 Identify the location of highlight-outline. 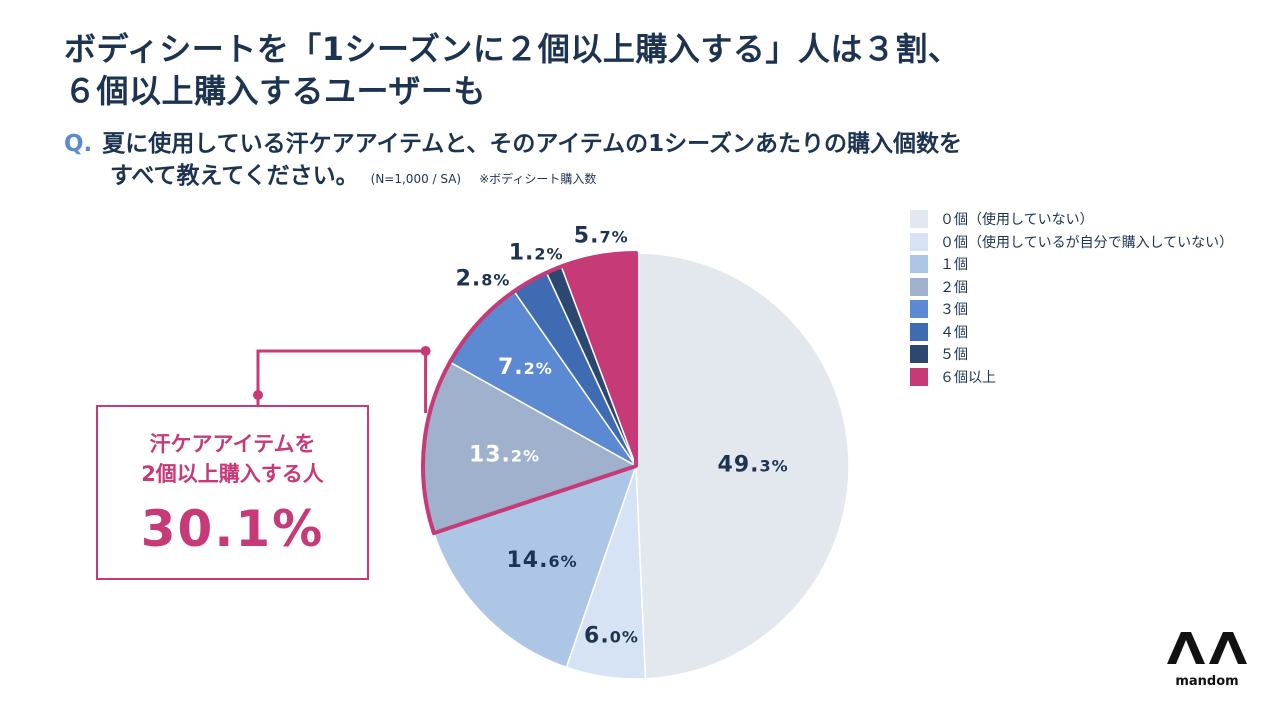
(445, 393).